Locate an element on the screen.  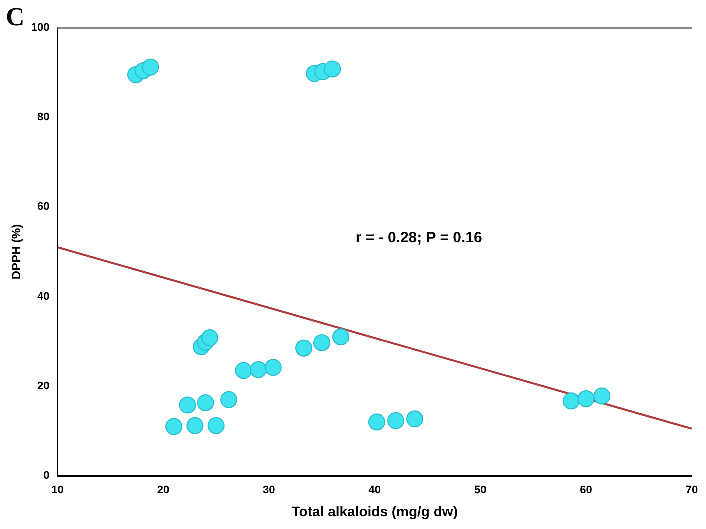
x-tick-label: 10 is located at coordinates (58, 490).